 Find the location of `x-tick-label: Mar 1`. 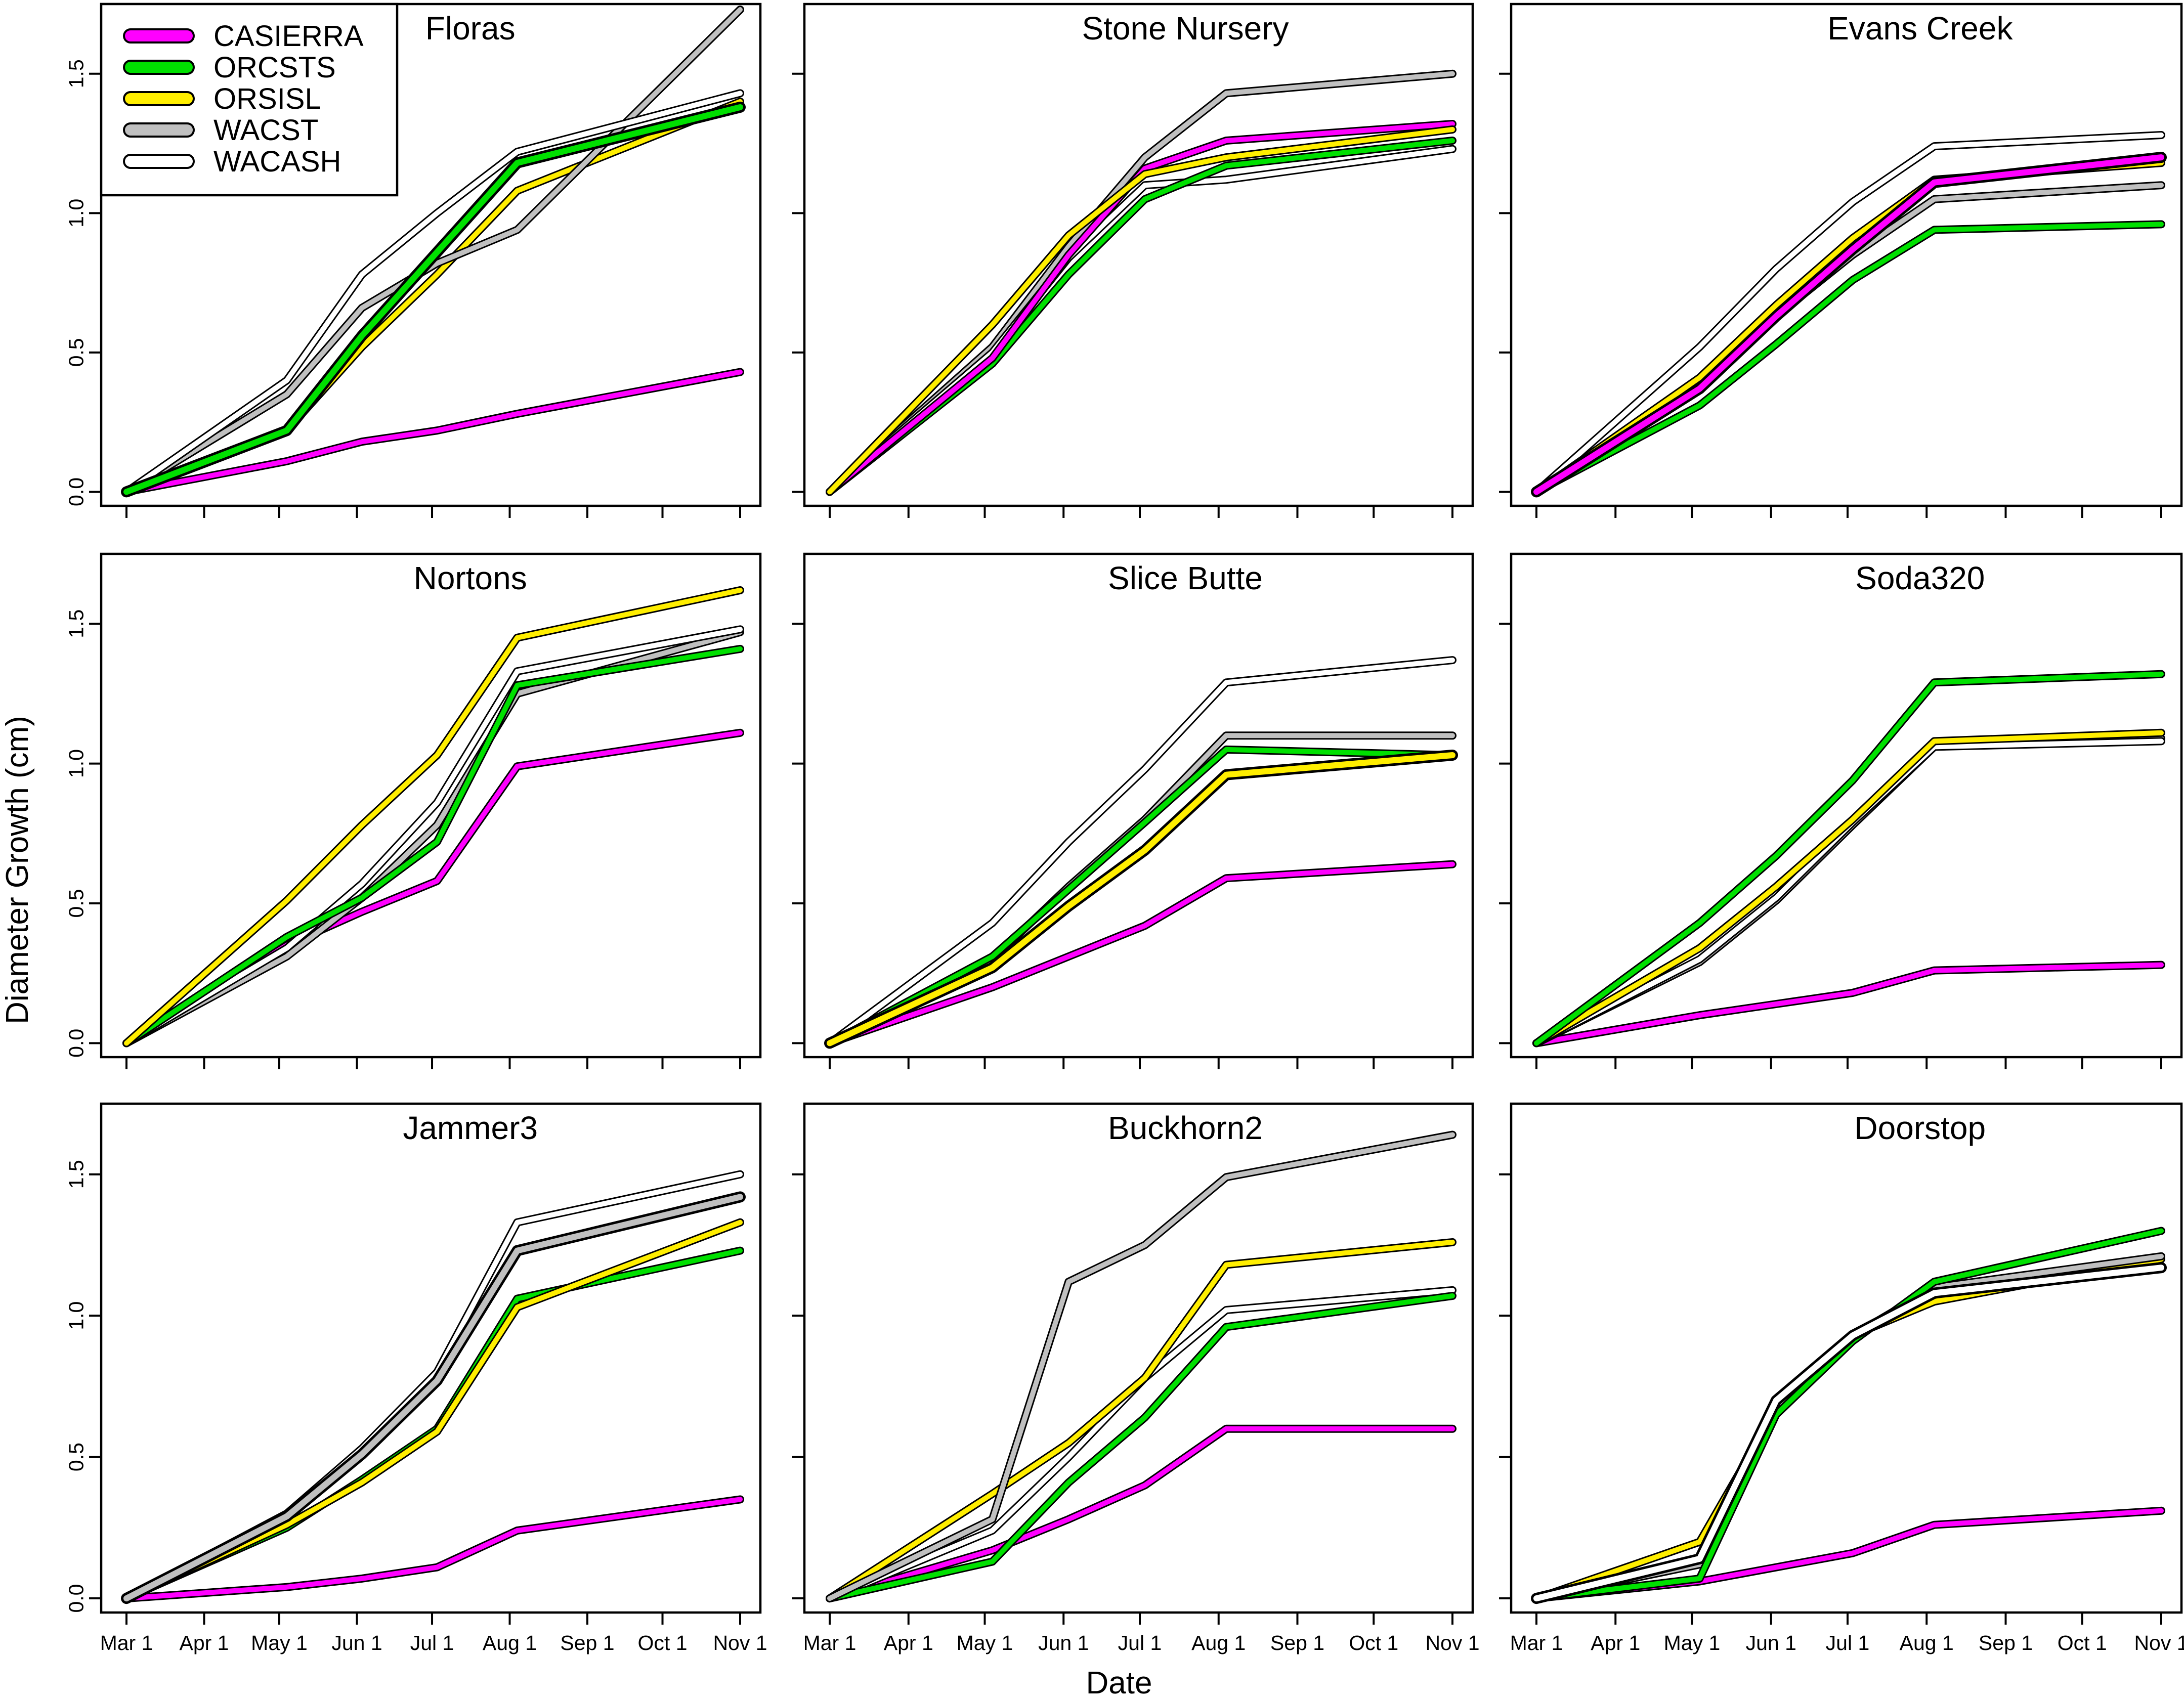

x-tick-label: Mar 1 is located at coordinates (1537, 1642).